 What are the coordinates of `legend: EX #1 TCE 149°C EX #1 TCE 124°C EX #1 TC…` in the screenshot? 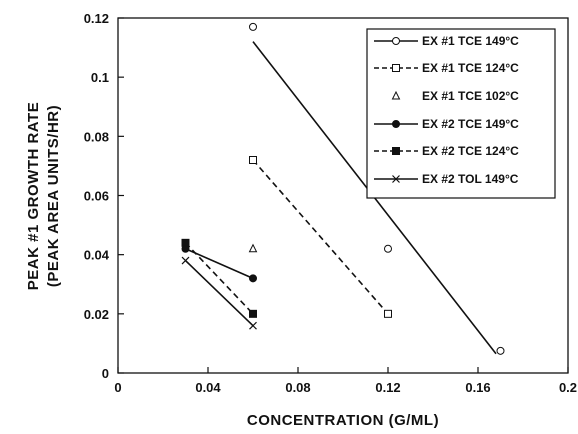 It's located at (461, 113).